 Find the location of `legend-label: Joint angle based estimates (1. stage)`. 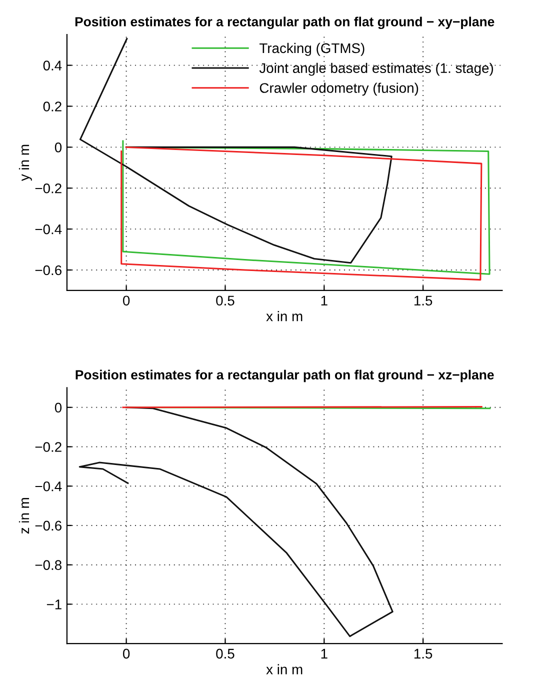

legend-label: Joint angle based estimates (1. stage) is located at coordinates (376, 69).